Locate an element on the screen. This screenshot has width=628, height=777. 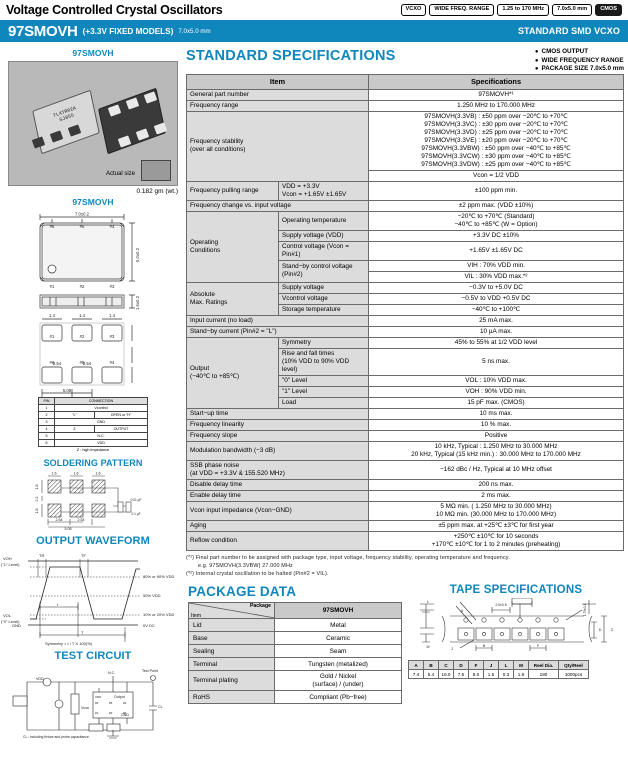
tape-label-D: D is located at coordinates (600, 630).